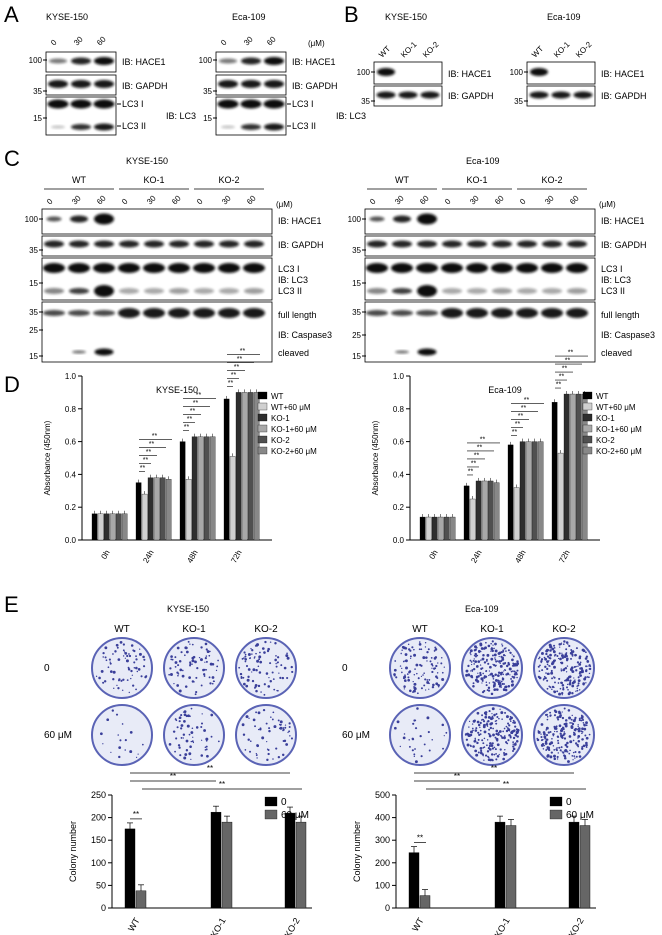  I want to click on d-legend-swatch, so click(587, 428).